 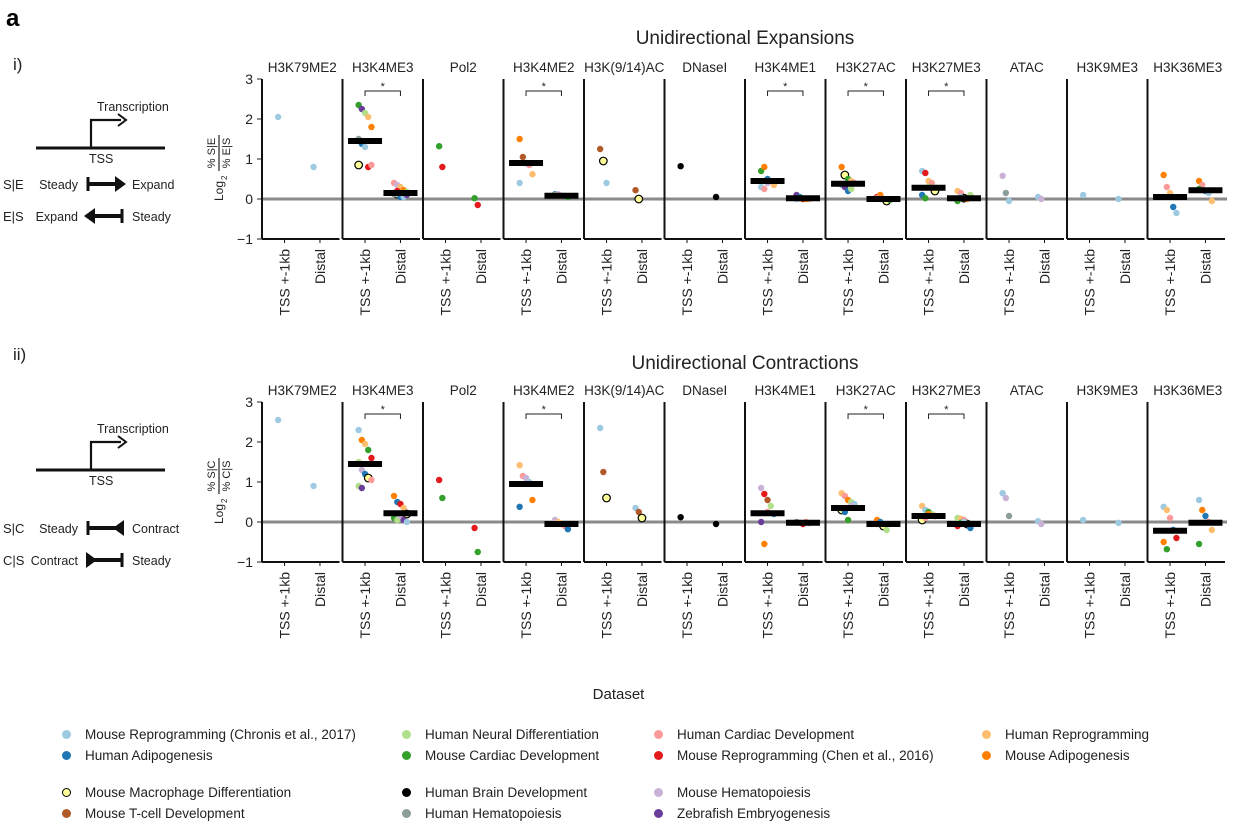 What do you see at coordinates (1107, 67) in the screenshot?
I see `facet-title: H3K9ME3` at bounding box center [1107, 67].